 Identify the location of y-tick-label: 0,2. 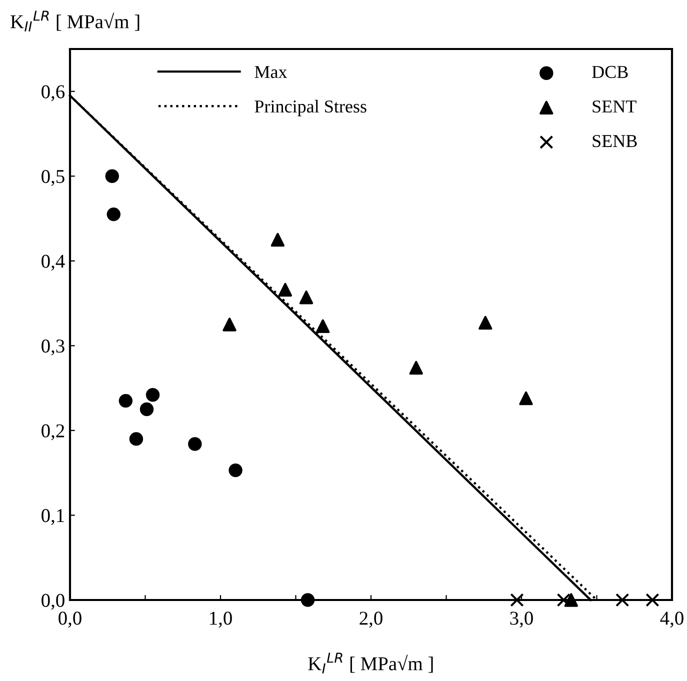
(53, 432).